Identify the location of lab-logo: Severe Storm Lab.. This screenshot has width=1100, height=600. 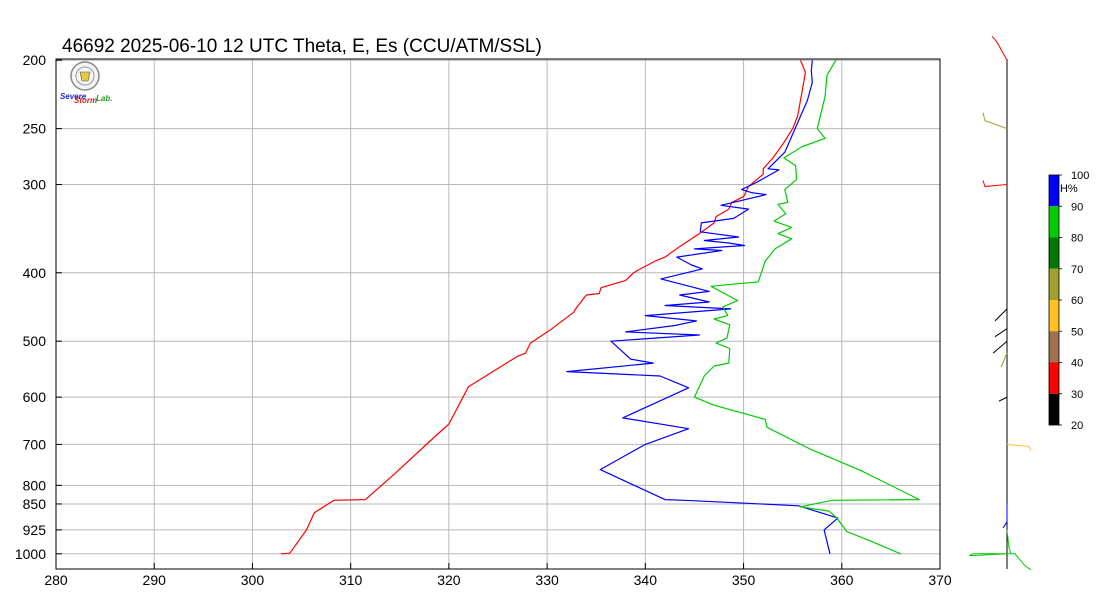
(86, 83).